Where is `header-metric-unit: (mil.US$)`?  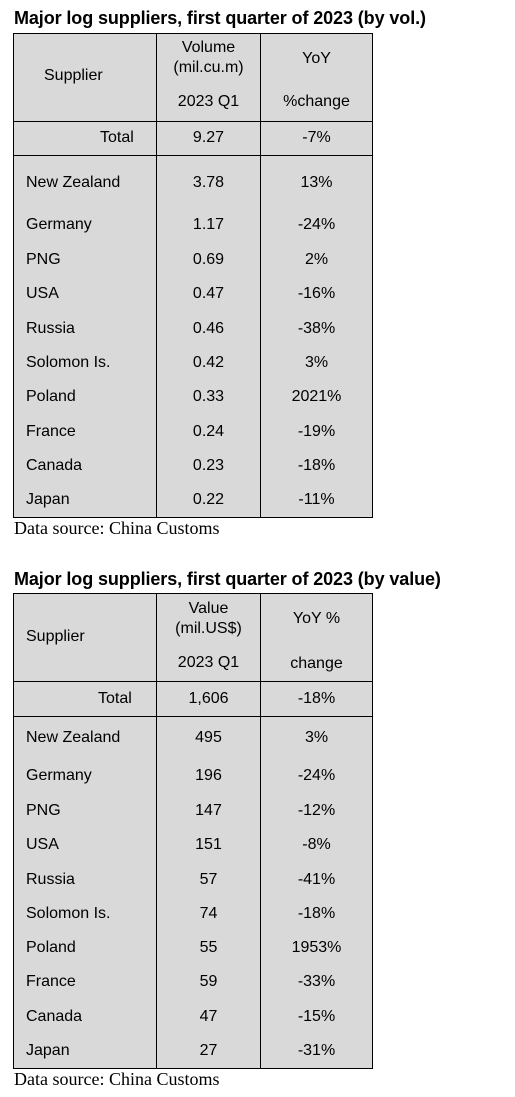
header-metric-unit: (mil.US$) is located at coordinates (208, 628).